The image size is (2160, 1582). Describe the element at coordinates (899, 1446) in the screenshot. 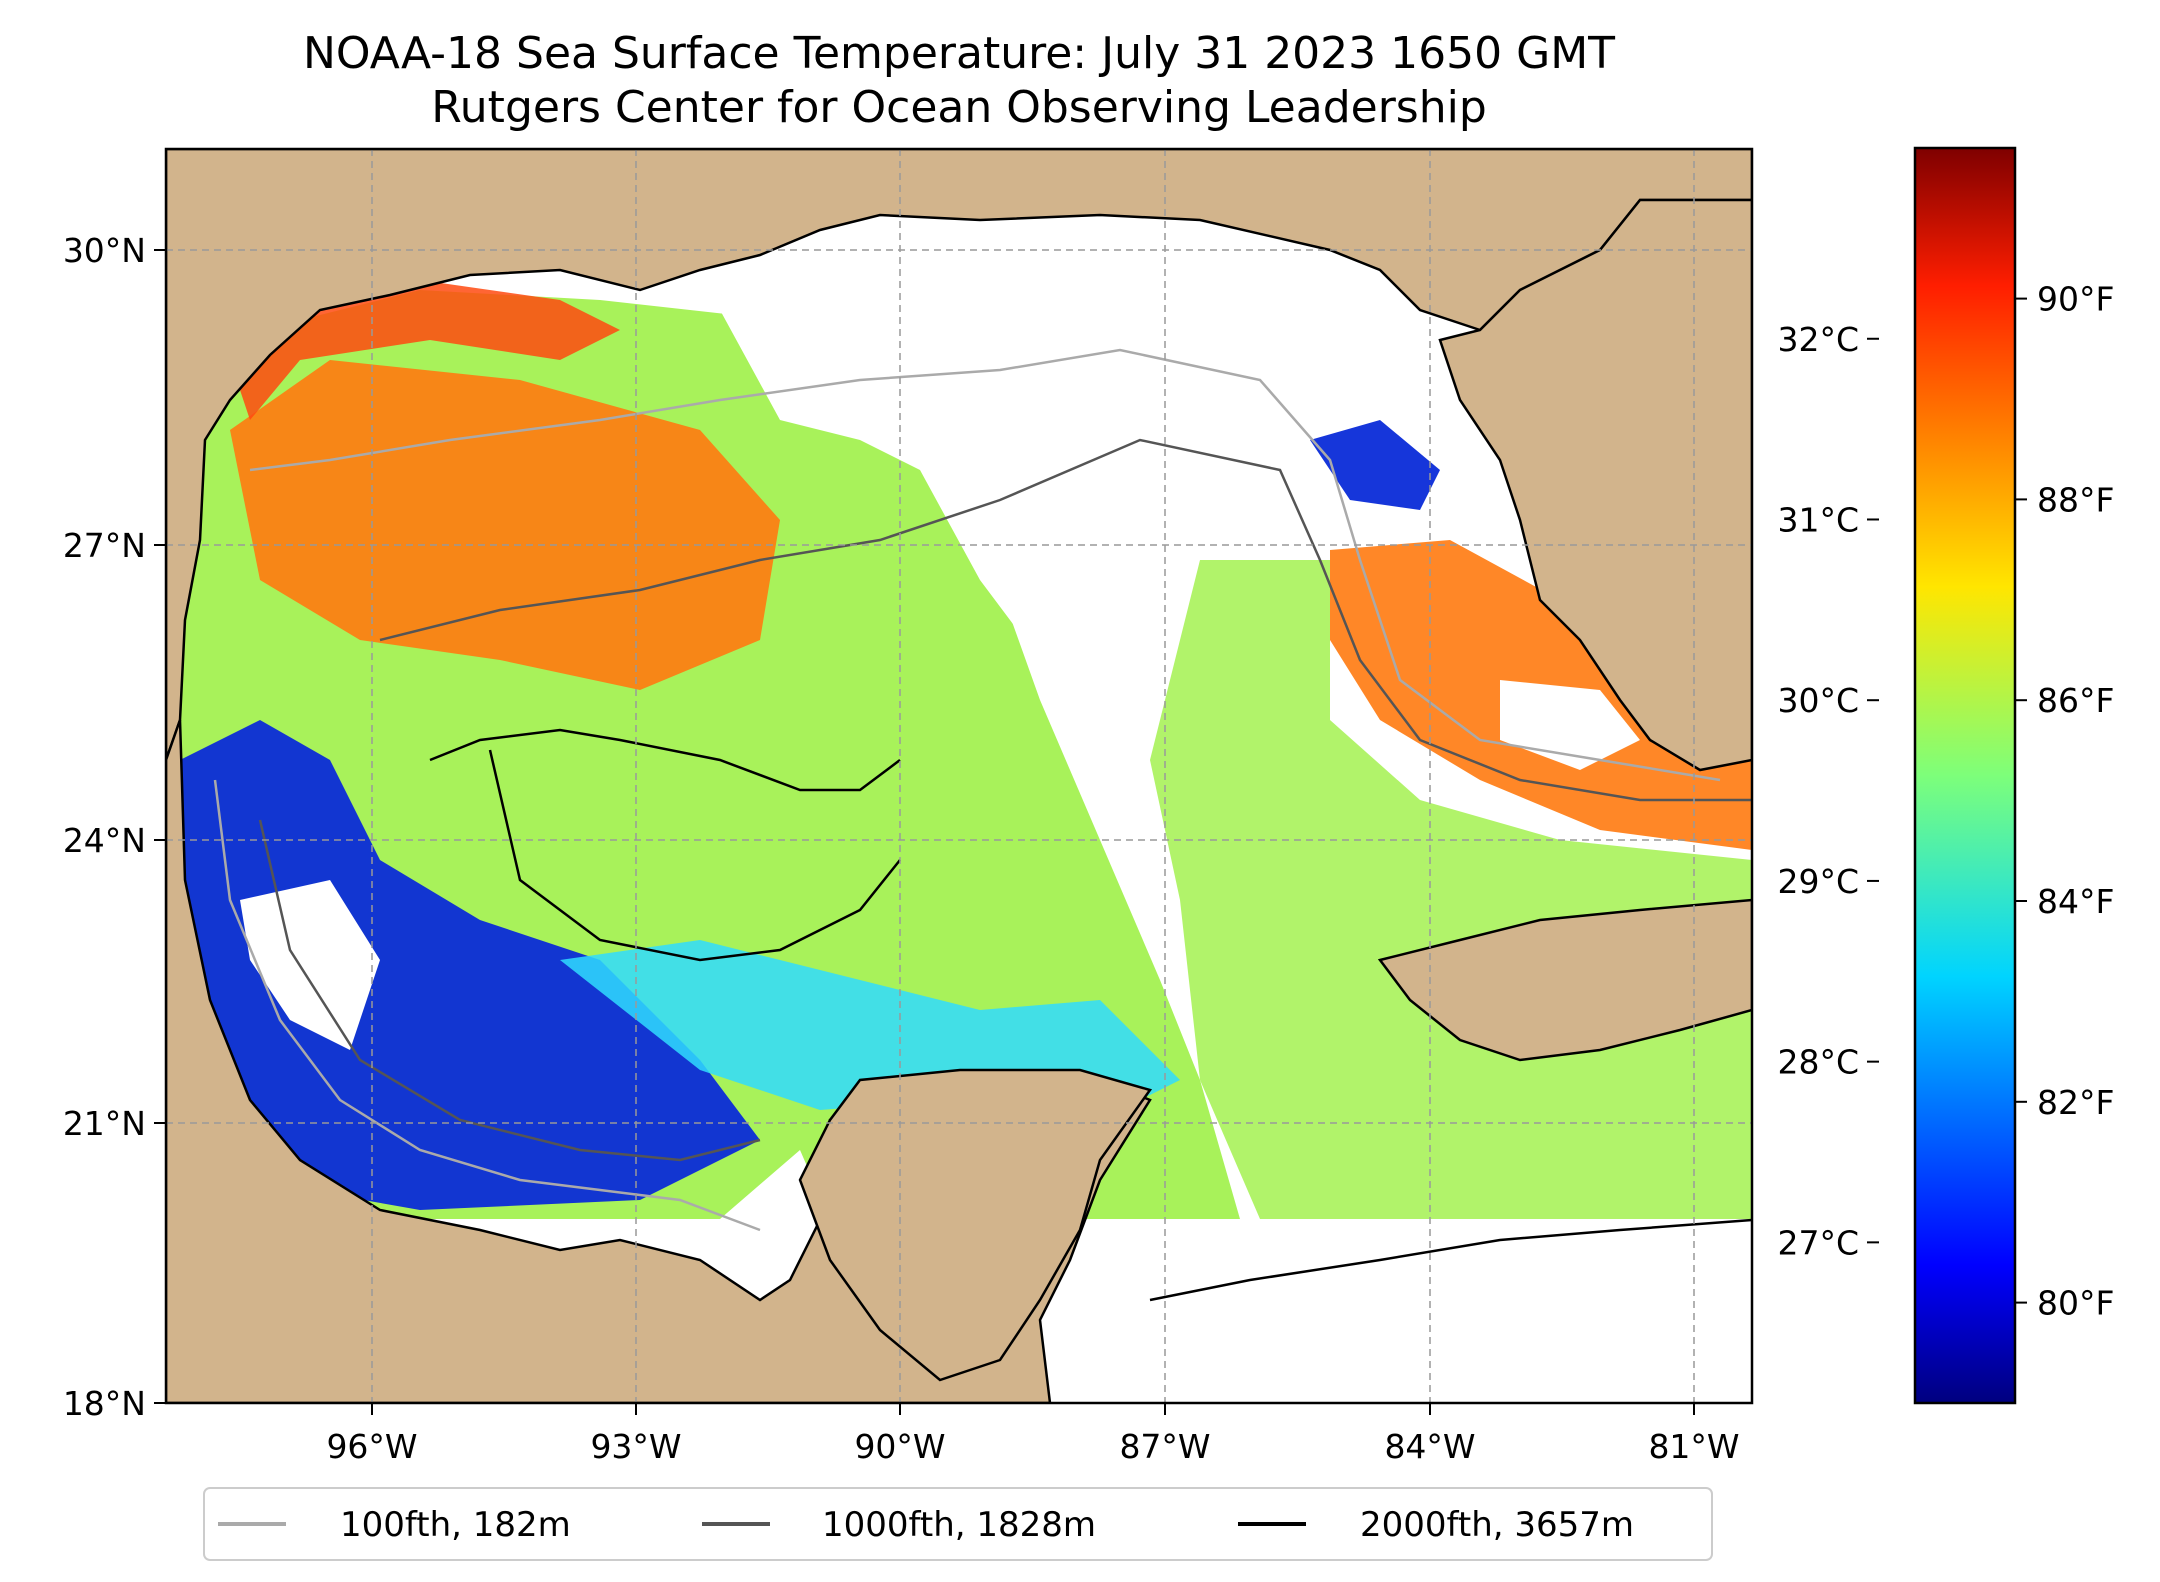

I see `lon-tick-label: 90°W` at that location.